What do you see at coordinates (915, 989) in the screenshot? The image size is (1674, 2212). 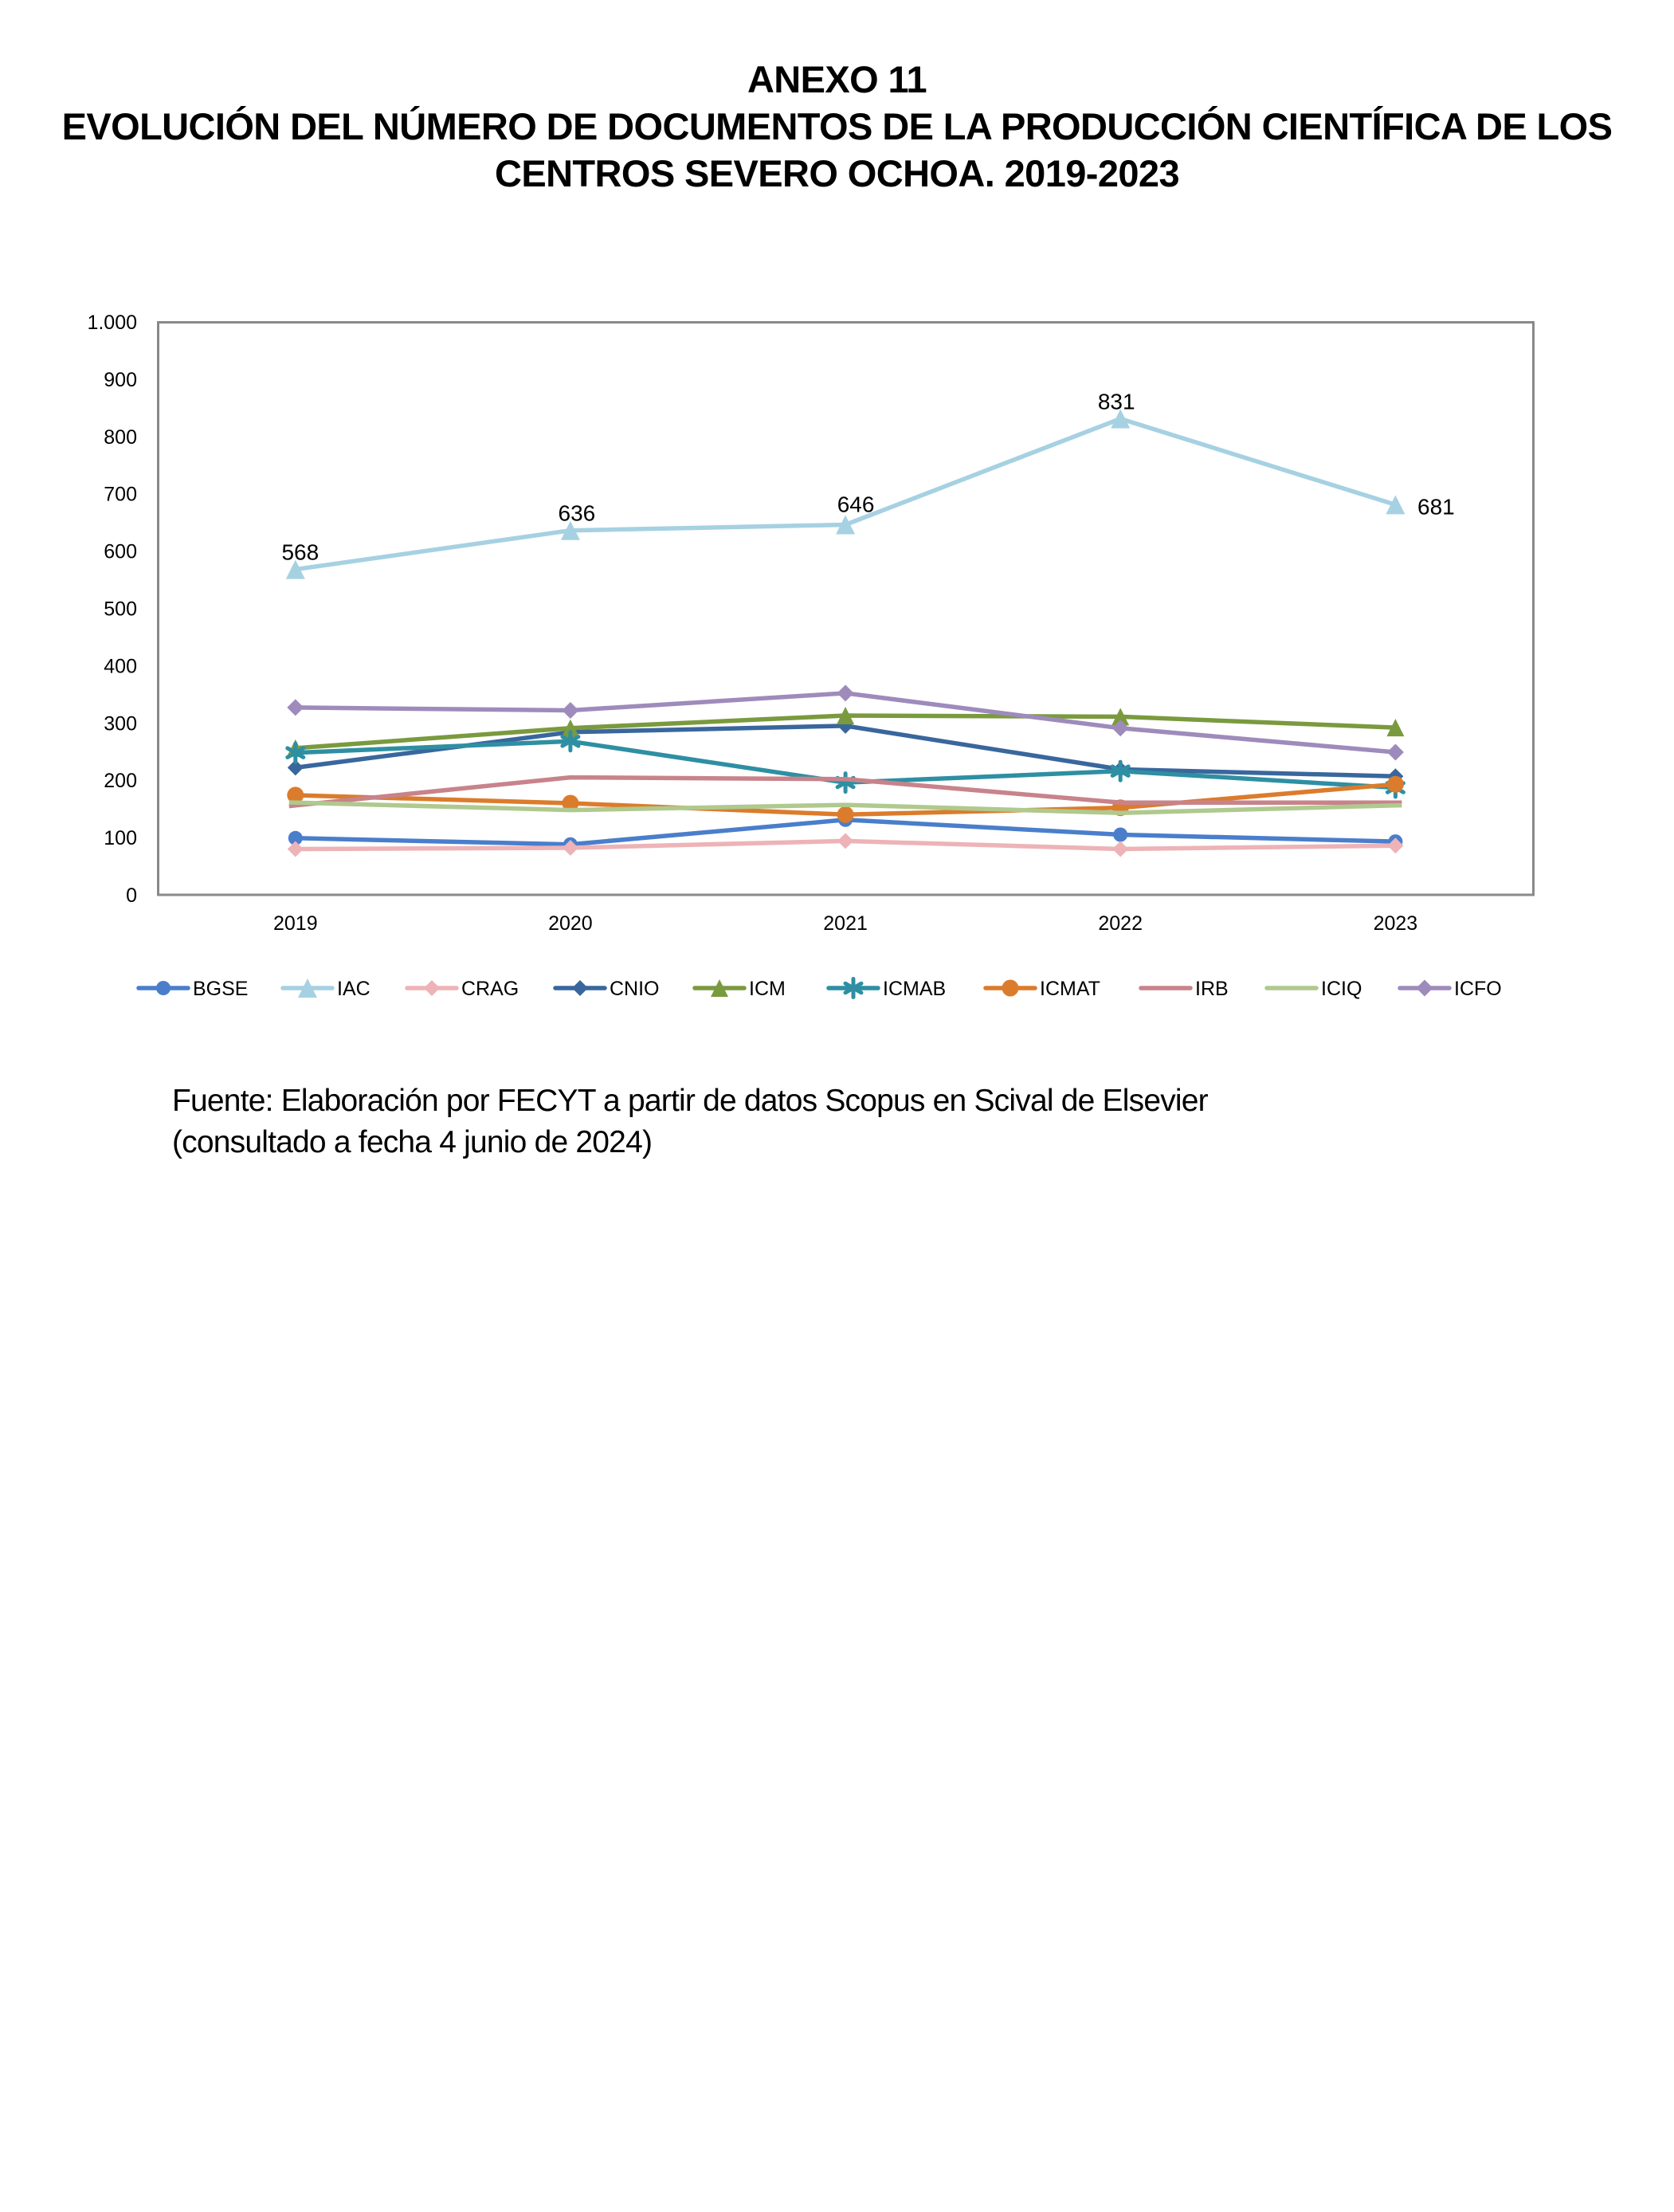 I see `svg-text: ICMAB` at bounding box center [915, 989].